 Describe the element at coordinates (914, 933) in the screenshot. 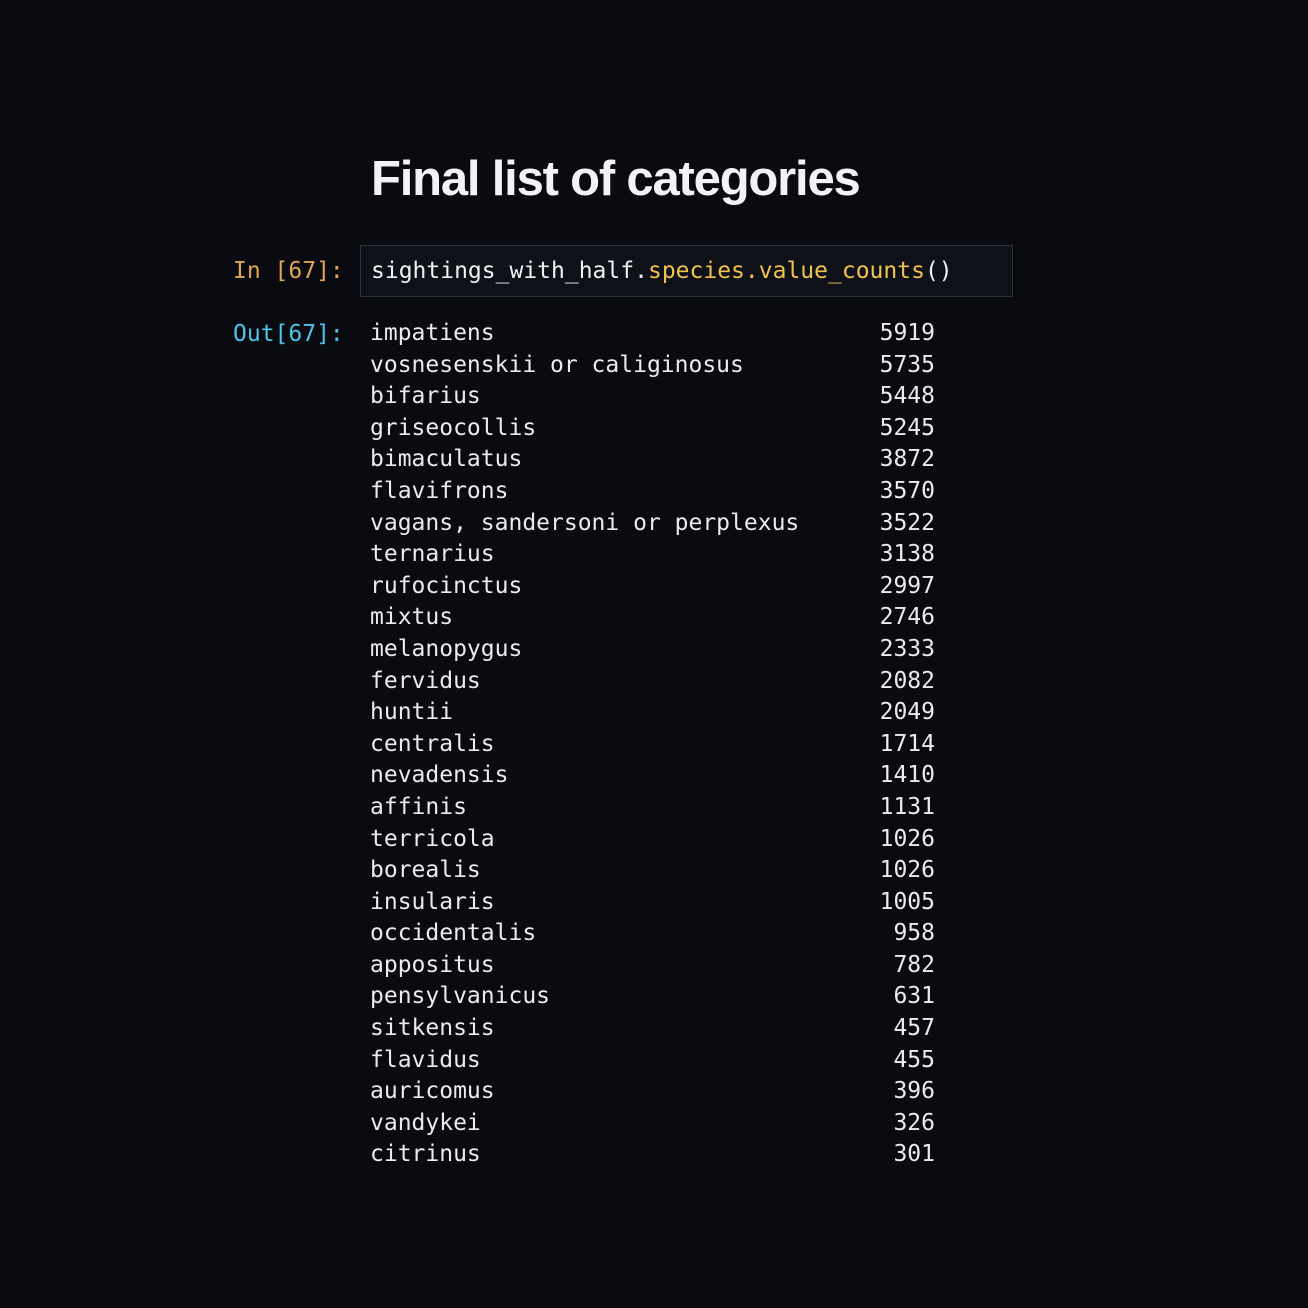

I see `species-count: 958` at that location.